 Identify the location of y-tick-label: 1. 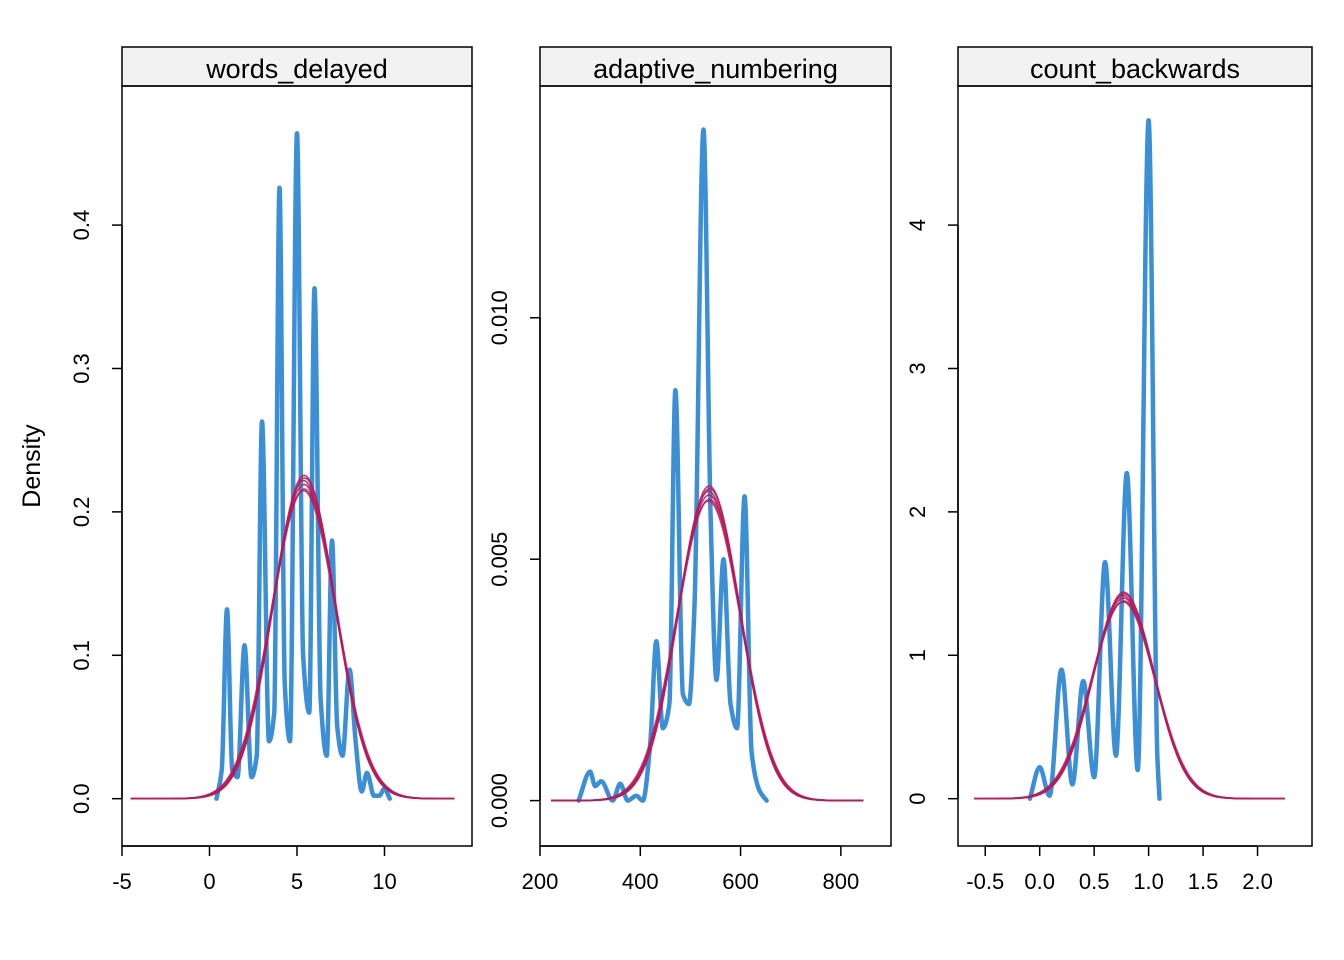
(917, 655).